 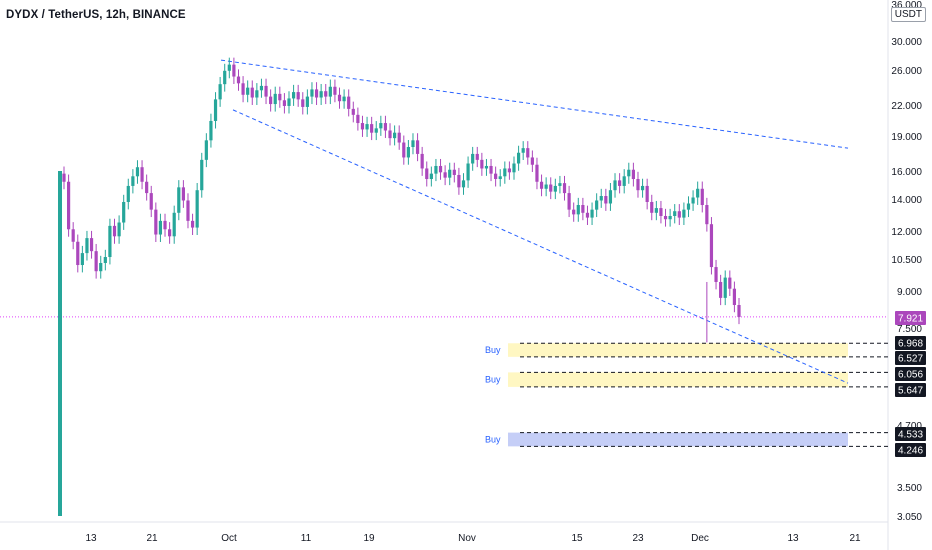 What do you see at coordinates (906, 42) in the screenshot?
I see `y-tick-label: 30.000` at bounding box center [906, 42].